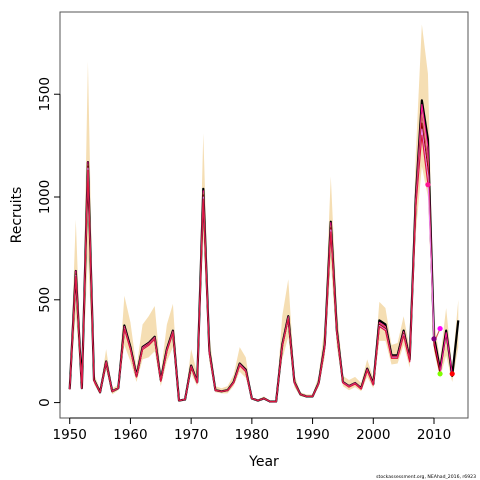 This screenshot has width=480, height=480. I want to click on retro-endpoint-2013, so click(452, 374).